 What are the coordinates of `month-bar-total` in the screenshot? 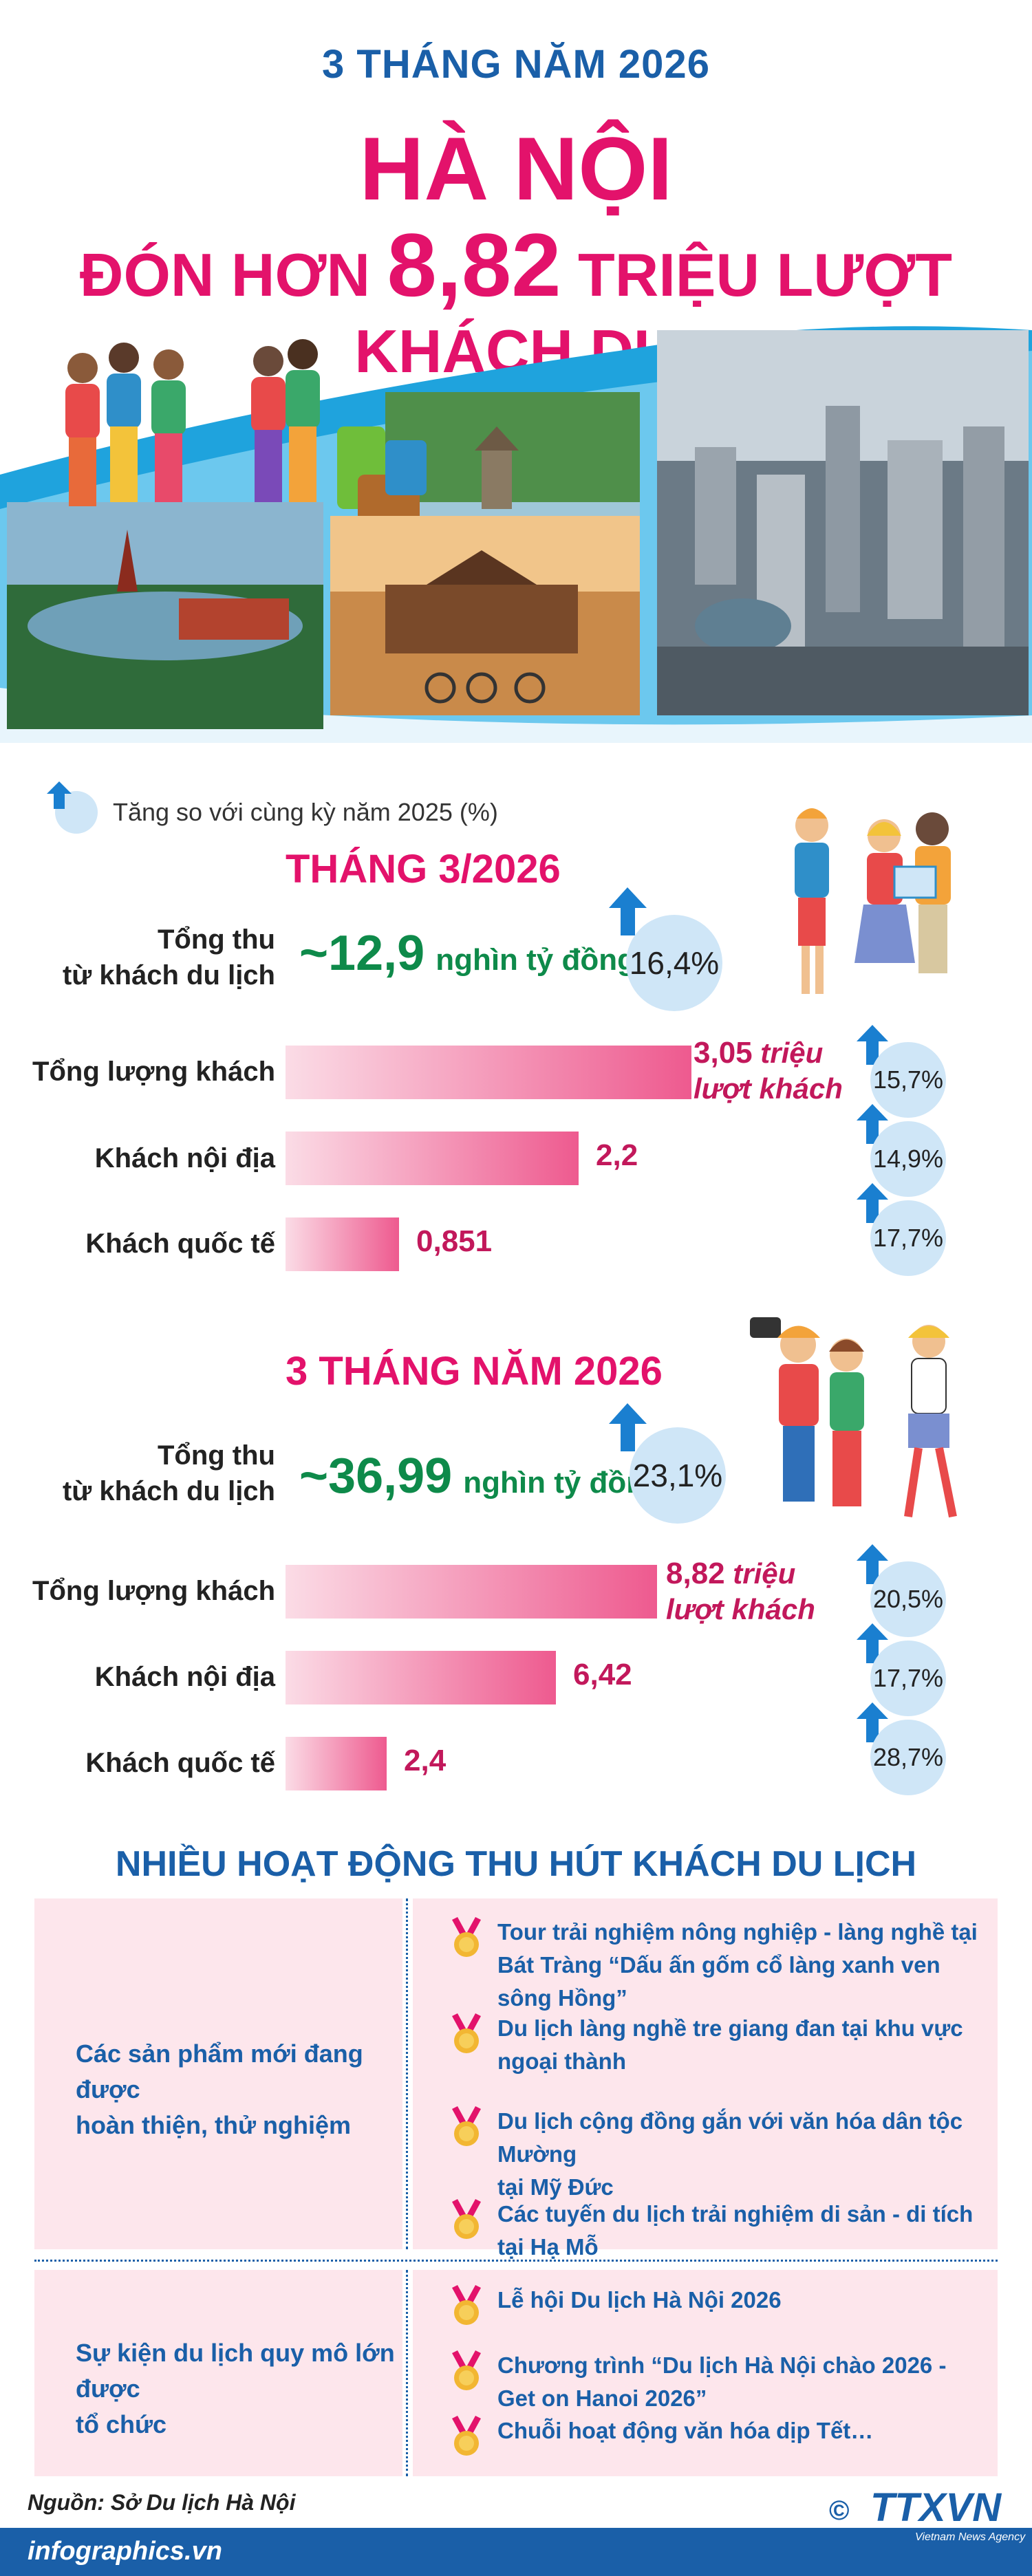 It's located at (488, 1072).